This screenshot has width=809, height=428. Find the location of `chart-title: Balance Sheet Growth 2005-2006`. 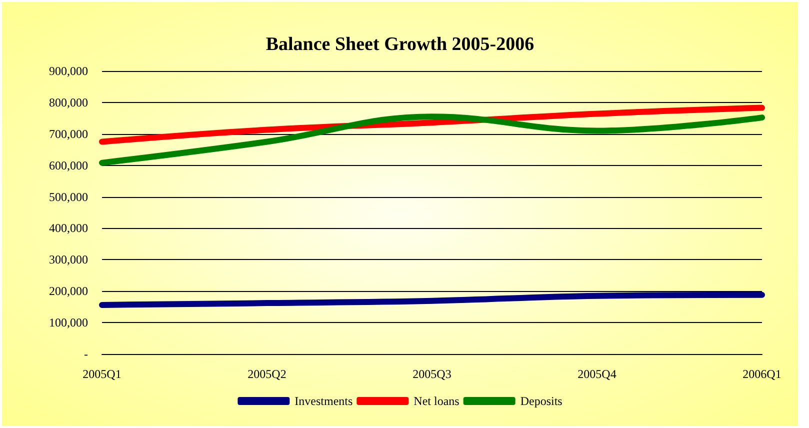

chart-title: Balance Sheet Growth 2005-2006 is located at coordinates (400, 44).